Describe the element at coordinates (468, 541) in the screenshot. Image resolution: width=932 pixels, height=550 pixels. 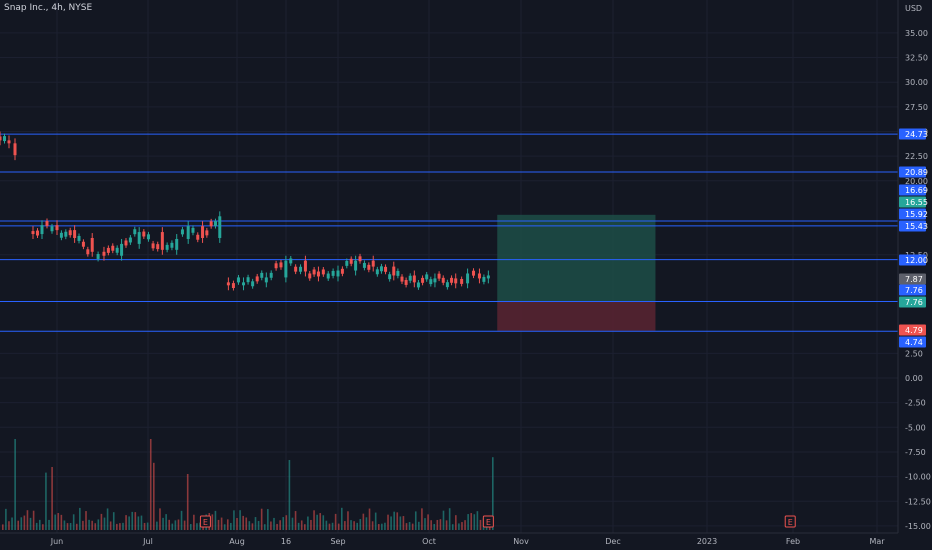
I see `time-axis: Jun Jul Aug 16 Sep Oct Nov Dec 2023 Feb Mar` at that location.